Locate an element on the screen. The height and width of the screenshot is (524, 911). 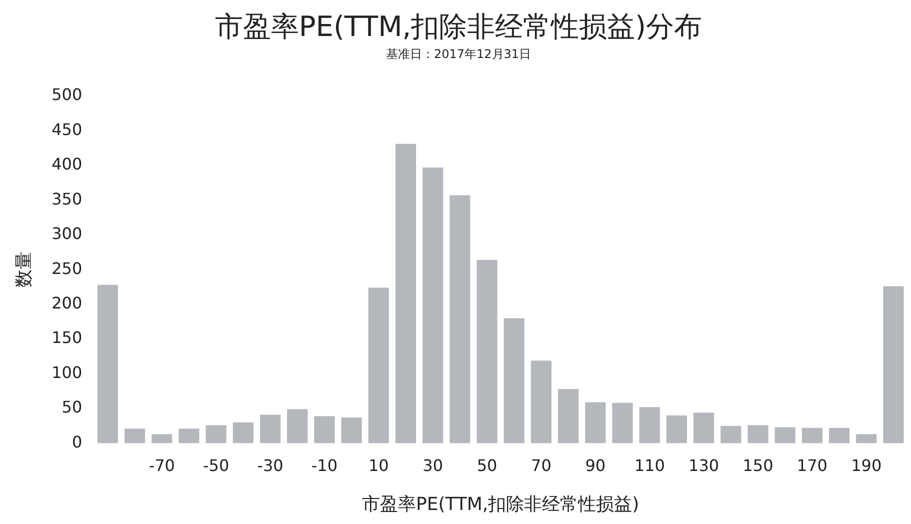
x-tick-label: 10 is located at coordinates (378, 465).